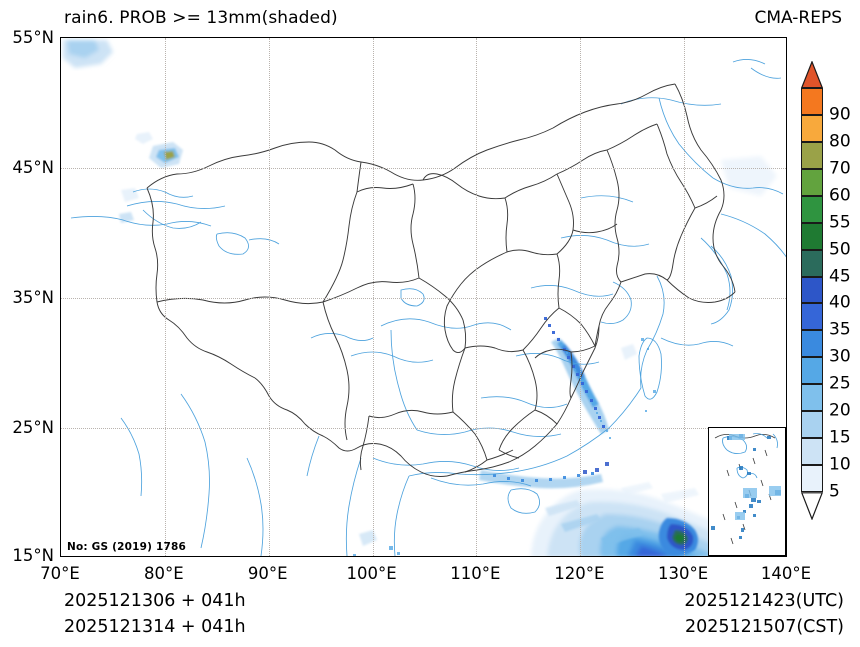  Describe the element at coordinates (840, 222) in the screenshot. I see `colorbar-tick-label: 55` at that location.